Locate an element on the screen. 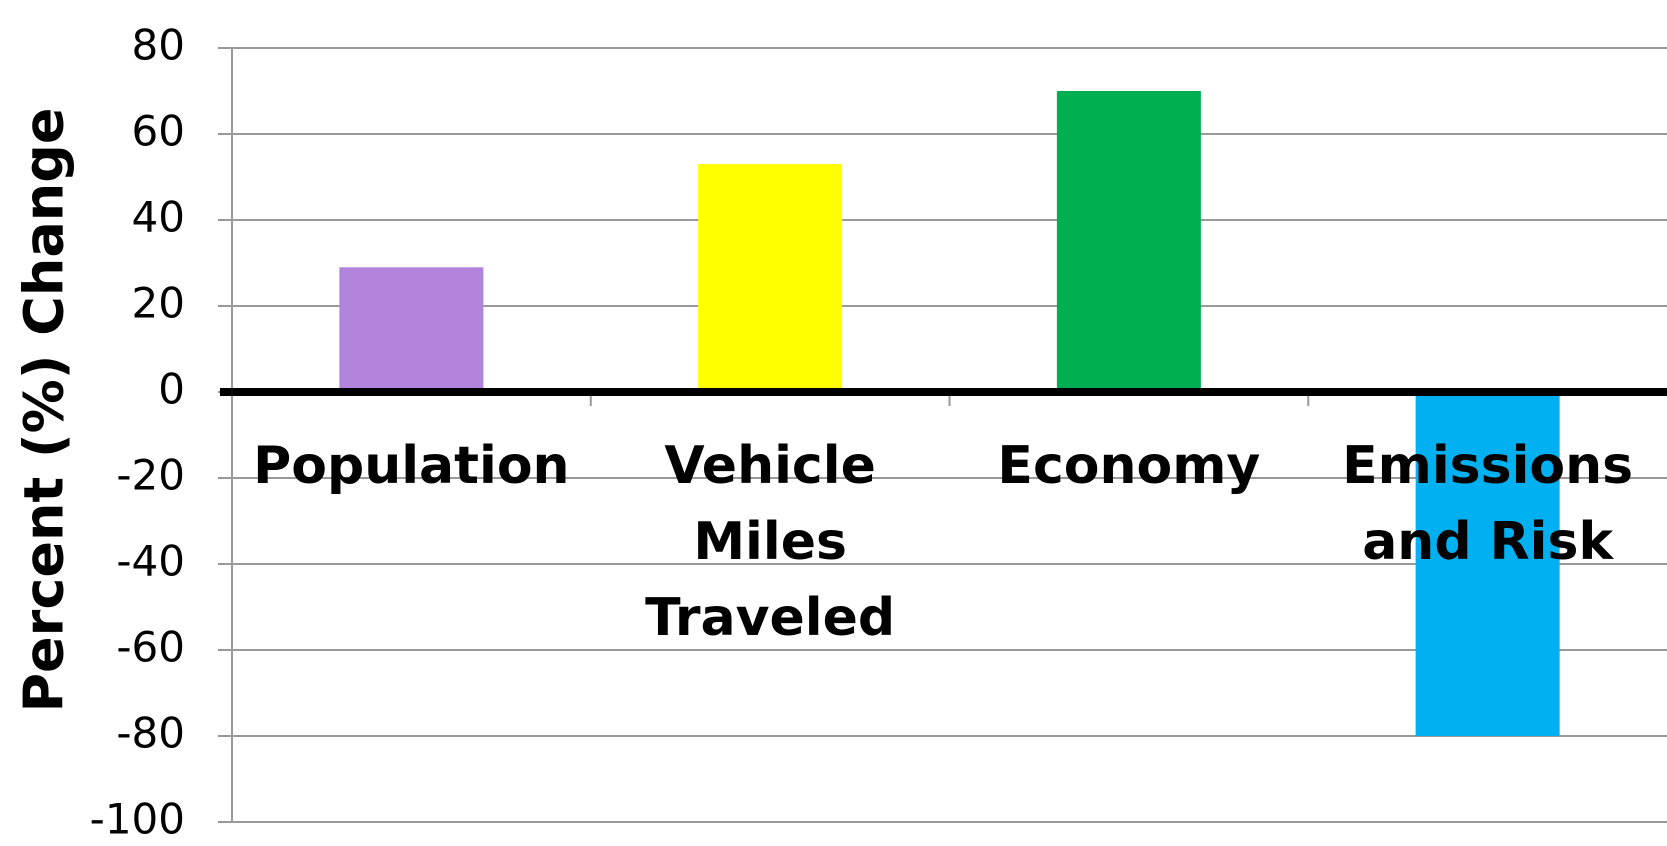  y-tick-label: 40 is located at coordinates (158, 217).